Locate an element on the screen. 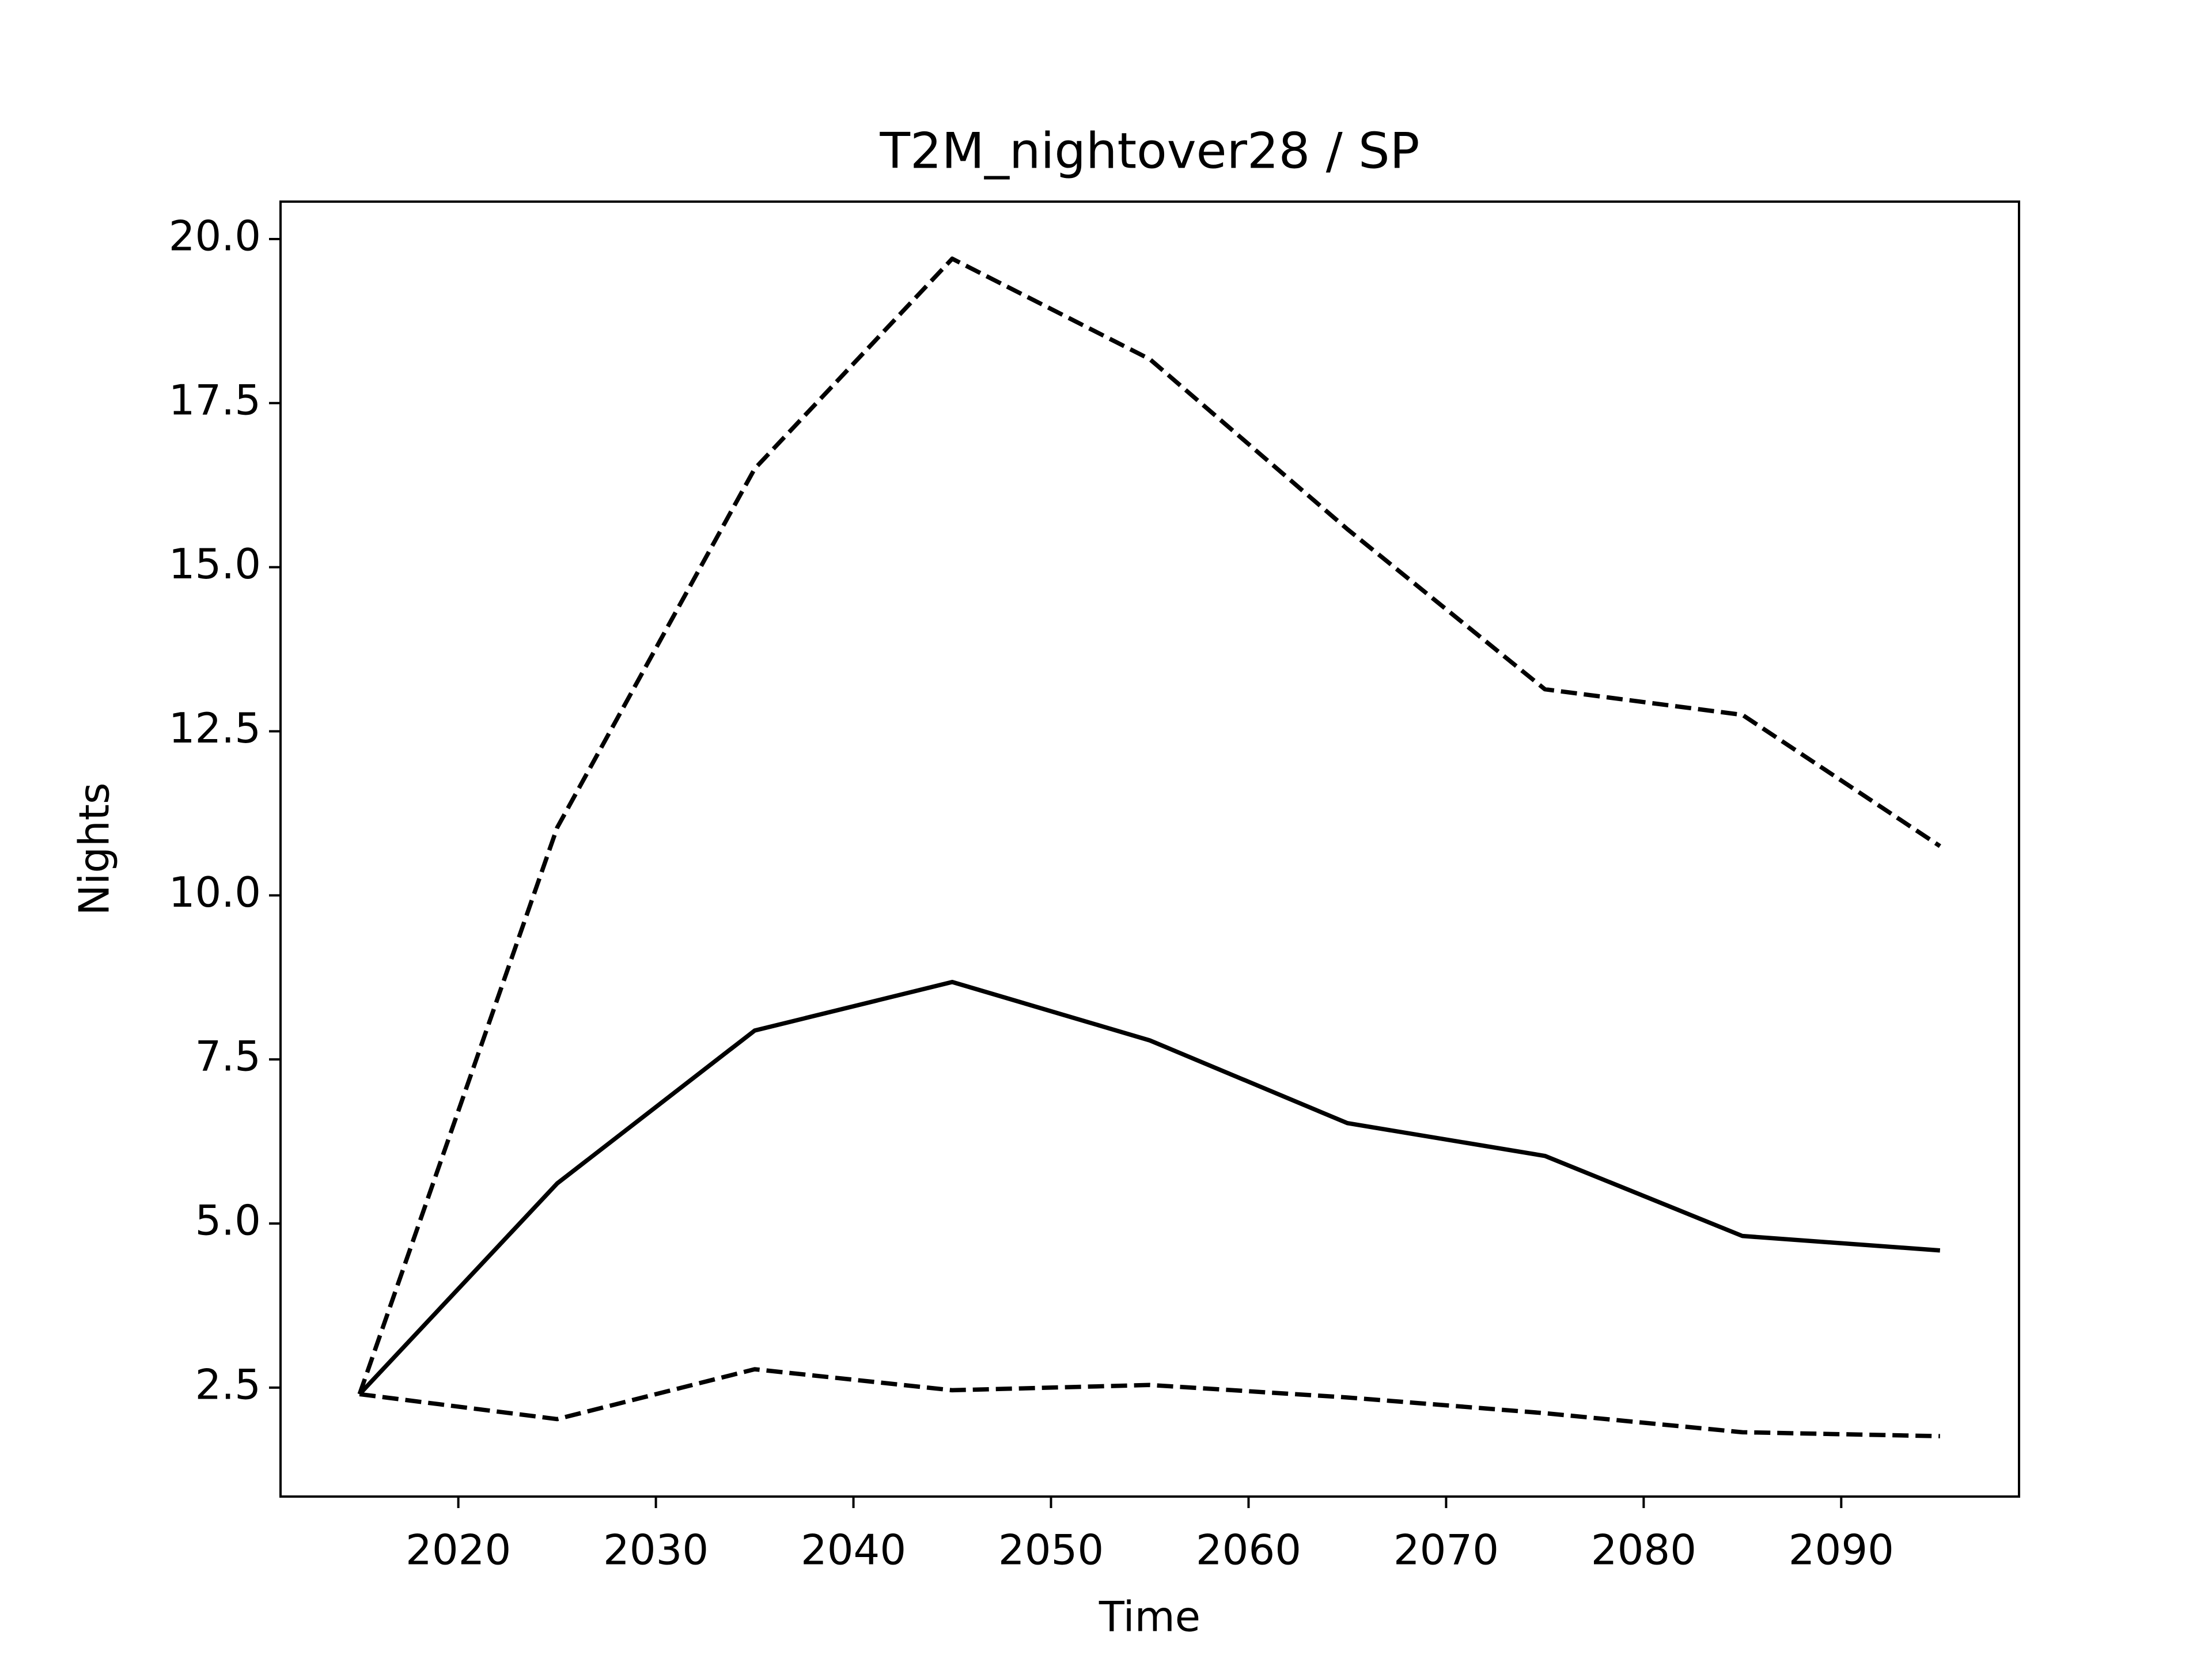 The image size is (2212, 1659). y-tick-label: 2.5 is located at coordinates (228, 1384).